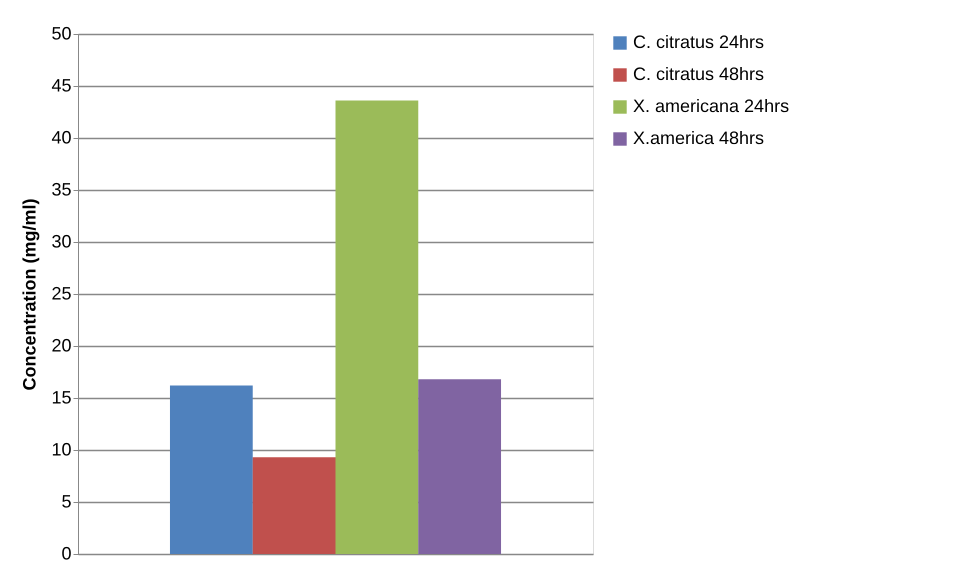  What do you see at coordinates (61, 294) in the screenshot?
I see `y-tick-label: 25` at bounding box center [61, 294].